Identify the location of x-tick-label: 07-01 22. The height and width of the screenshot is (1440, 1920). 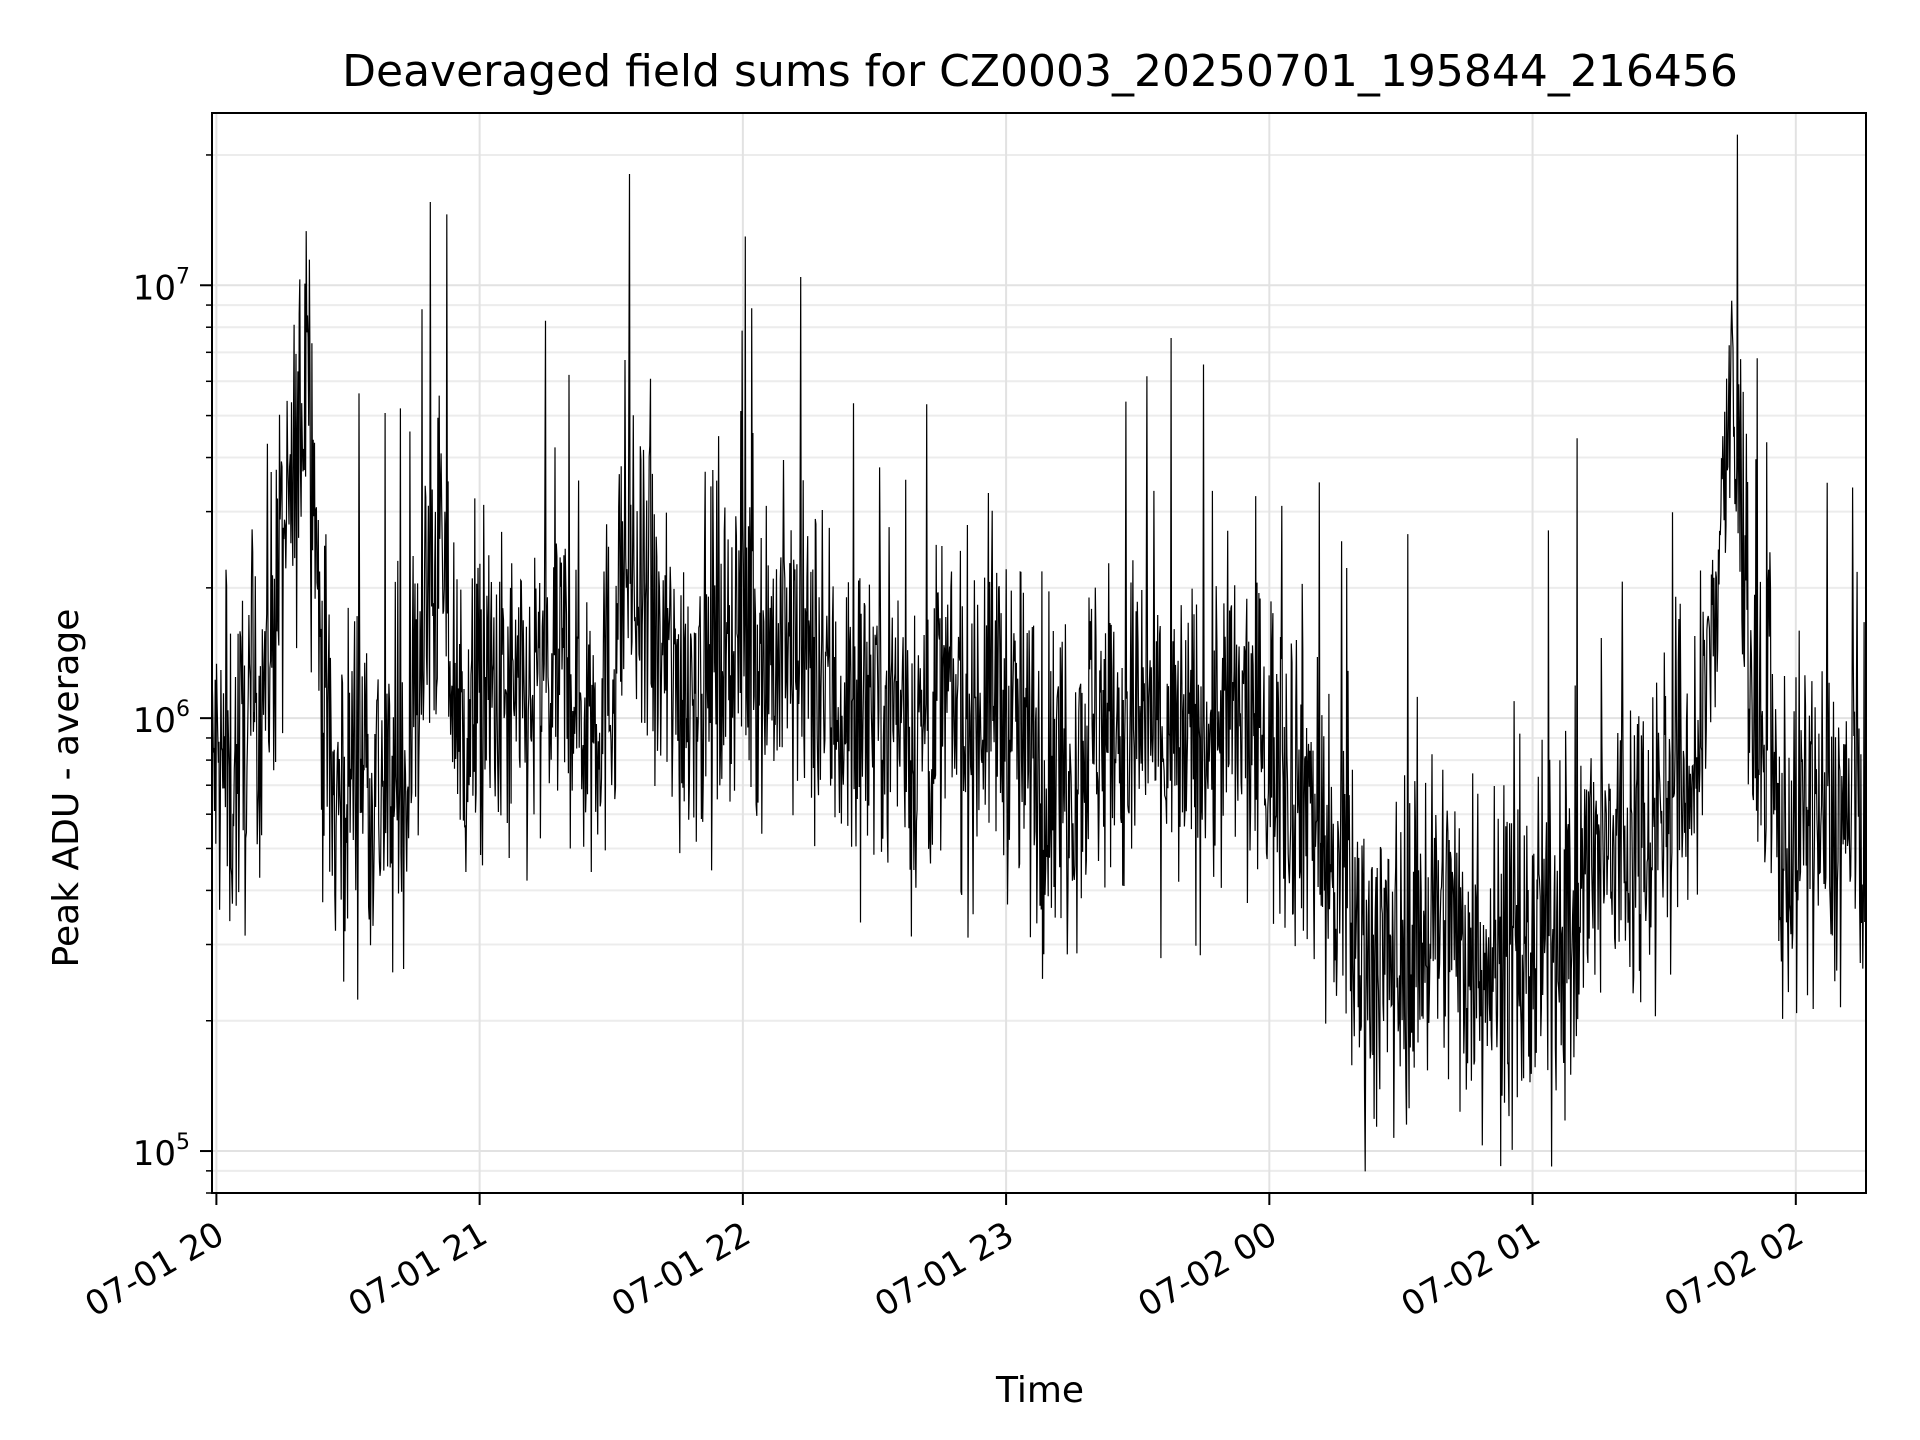
(681, 1269).